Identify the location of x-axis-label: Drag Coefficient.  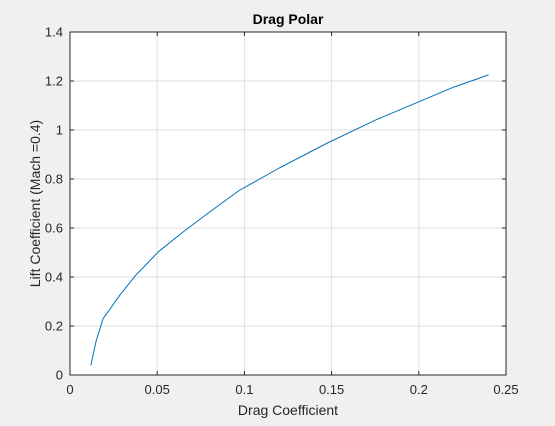
(288, 410).